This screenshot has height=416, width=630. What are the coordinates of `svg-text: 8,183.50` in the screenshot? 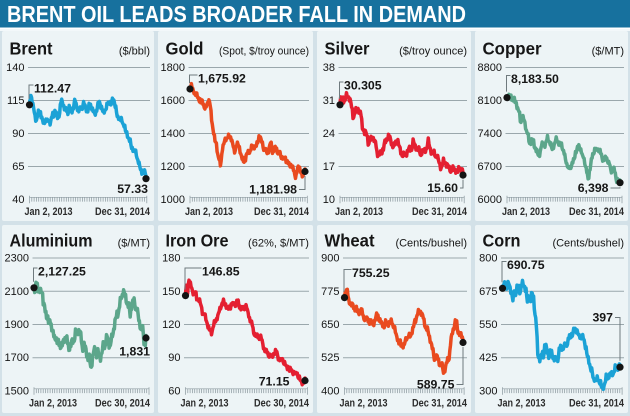 It's located at (535, 79).